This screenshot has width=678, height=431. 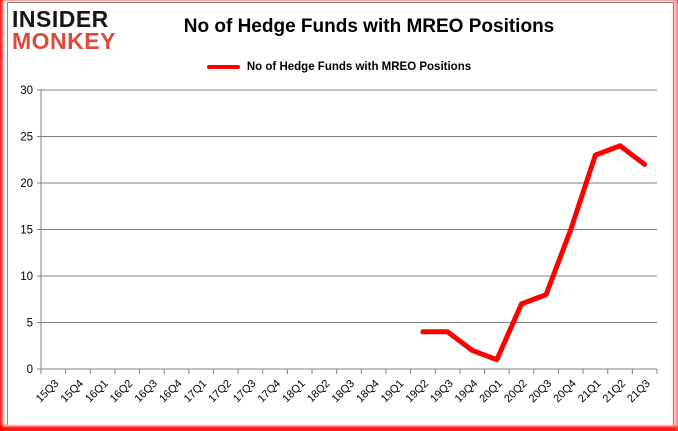 I want to click on x-axis-tick-label: 17Q2, so click(x=220, y=392).